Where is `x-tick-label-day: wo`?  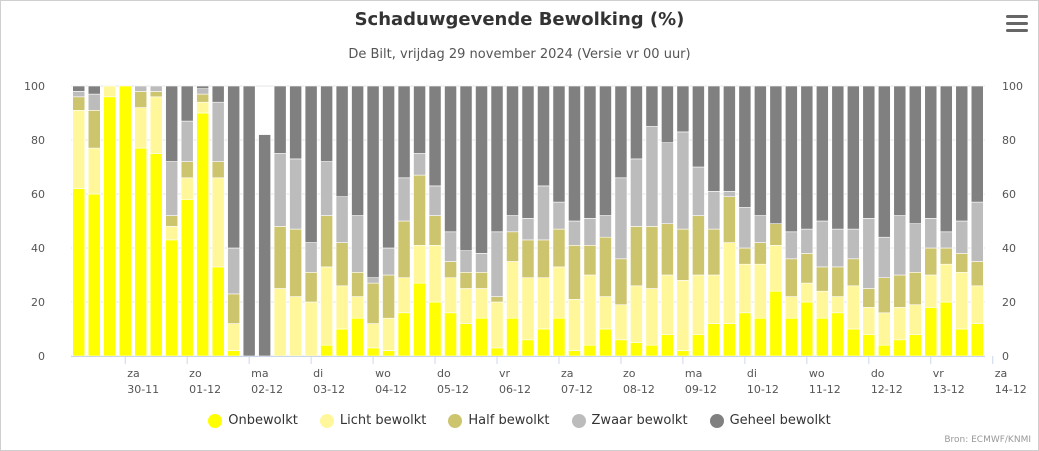 x-tick-label-day: wo is located at coordinates (817, 373).